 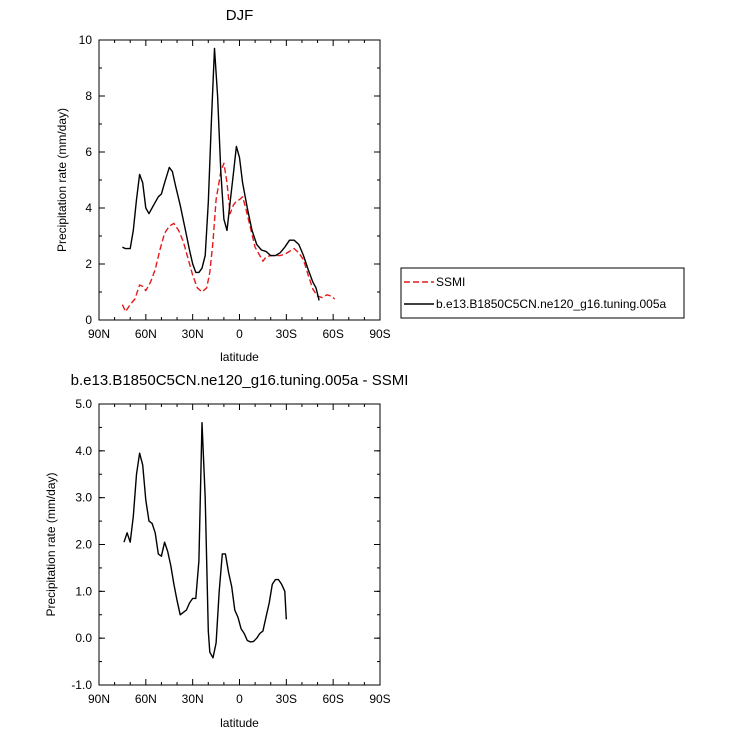 What do you see at coordinates (240, 15) in the screenshot?
I see `chart-title: DJF` at bounding box center [240, 15].